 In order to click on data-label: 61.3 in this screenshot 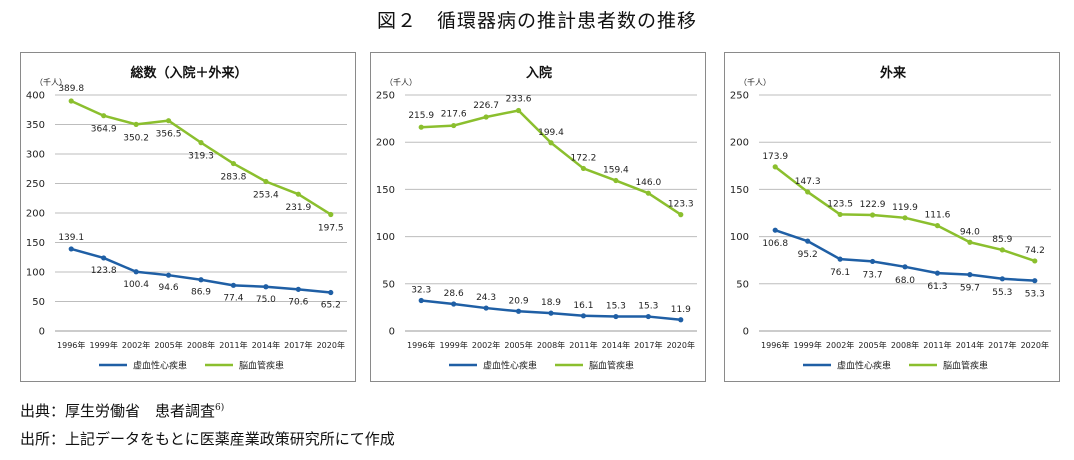, I will do `click(937, 287)`.